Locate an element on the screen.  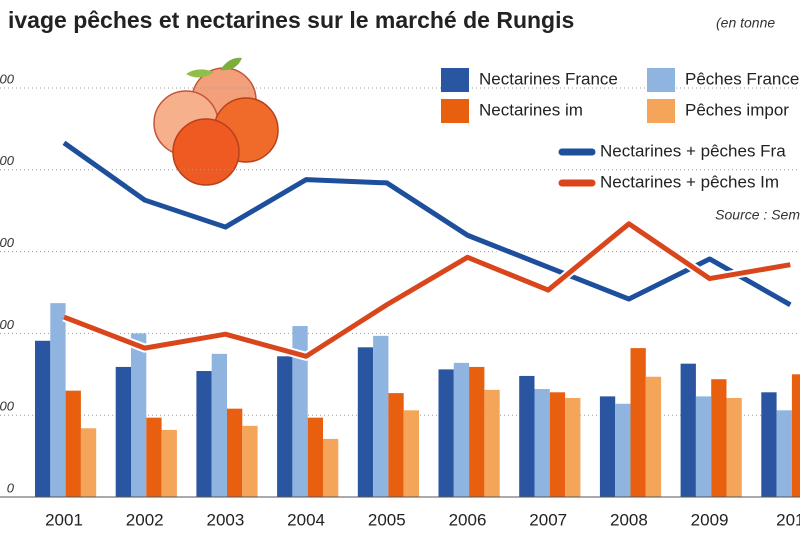
x-tick-label: 2004 is located at coordinates (306, 519).